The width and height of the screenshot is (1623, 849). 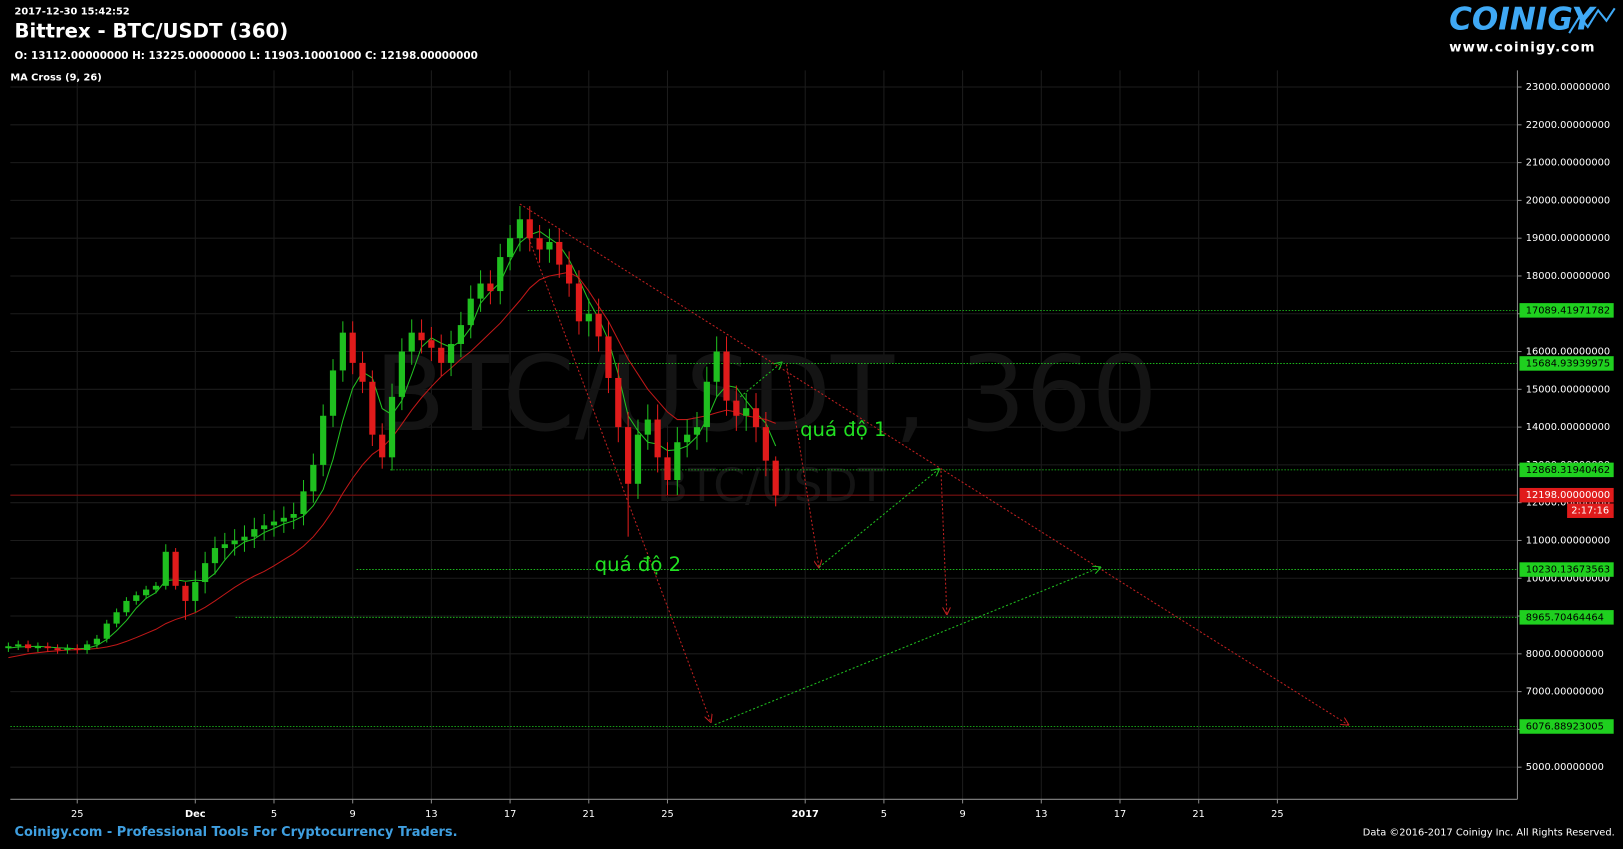 What do you see at coordinates (806, 814) in the screenshot?
I see `x-tick-label: 2017` at bounding box center [806, 814].